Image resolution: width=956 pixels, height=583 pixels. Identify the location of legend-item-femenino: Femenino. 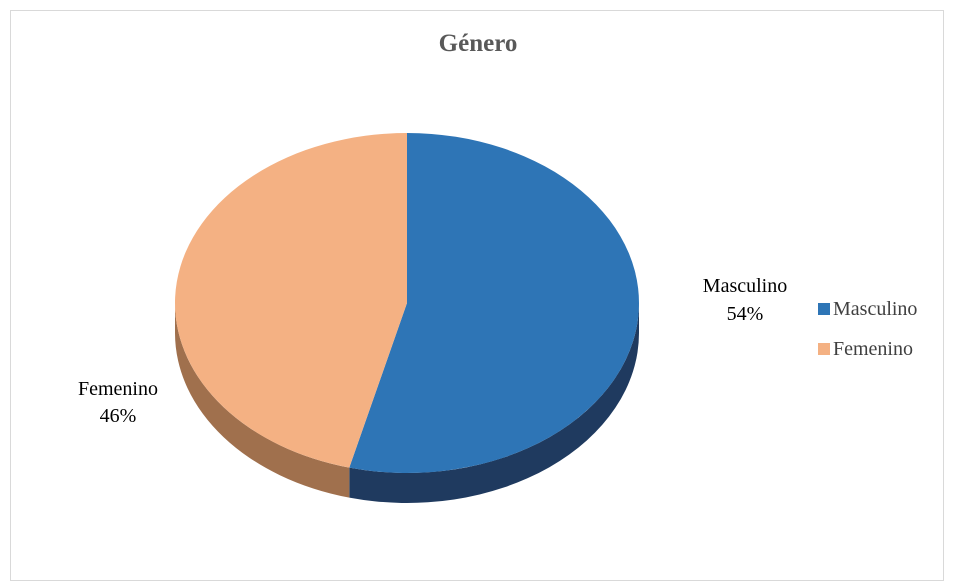
(867, 349).